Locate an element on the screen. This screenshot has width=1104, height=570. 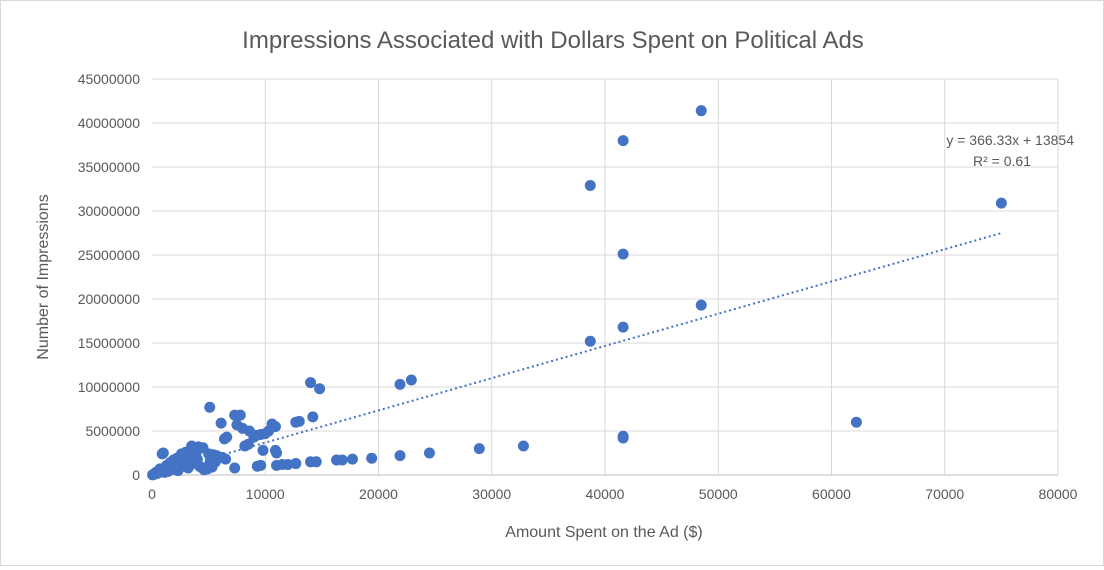
y-tick-label: 5000000 is located at coordinates (112, 431).